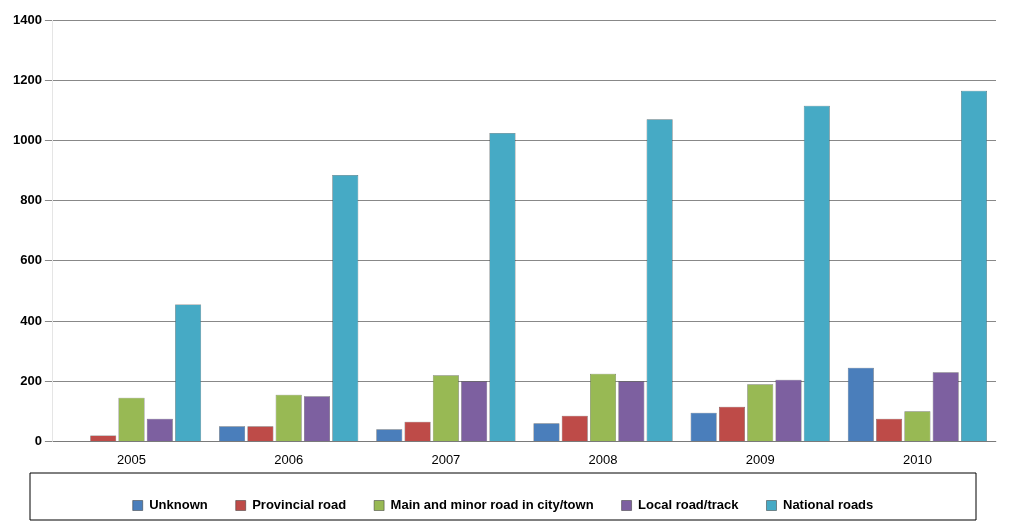 The image size is (1011, 532). Describe the element at coordinates (289, 459) in the screenshot. I see `x-tick-label: 2006` at that location.